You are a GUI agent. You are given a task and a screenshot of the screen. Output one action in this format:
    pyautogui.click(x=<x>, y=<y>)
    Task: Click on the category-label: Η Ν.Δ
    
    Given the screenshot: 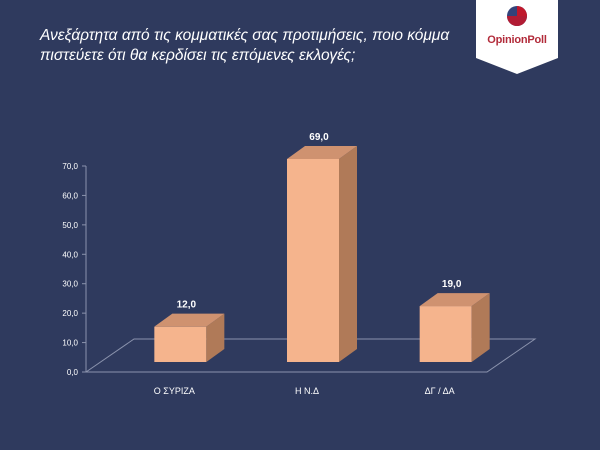 What is the action you would take?
    pyautogui.click(x=307, y=391)
    